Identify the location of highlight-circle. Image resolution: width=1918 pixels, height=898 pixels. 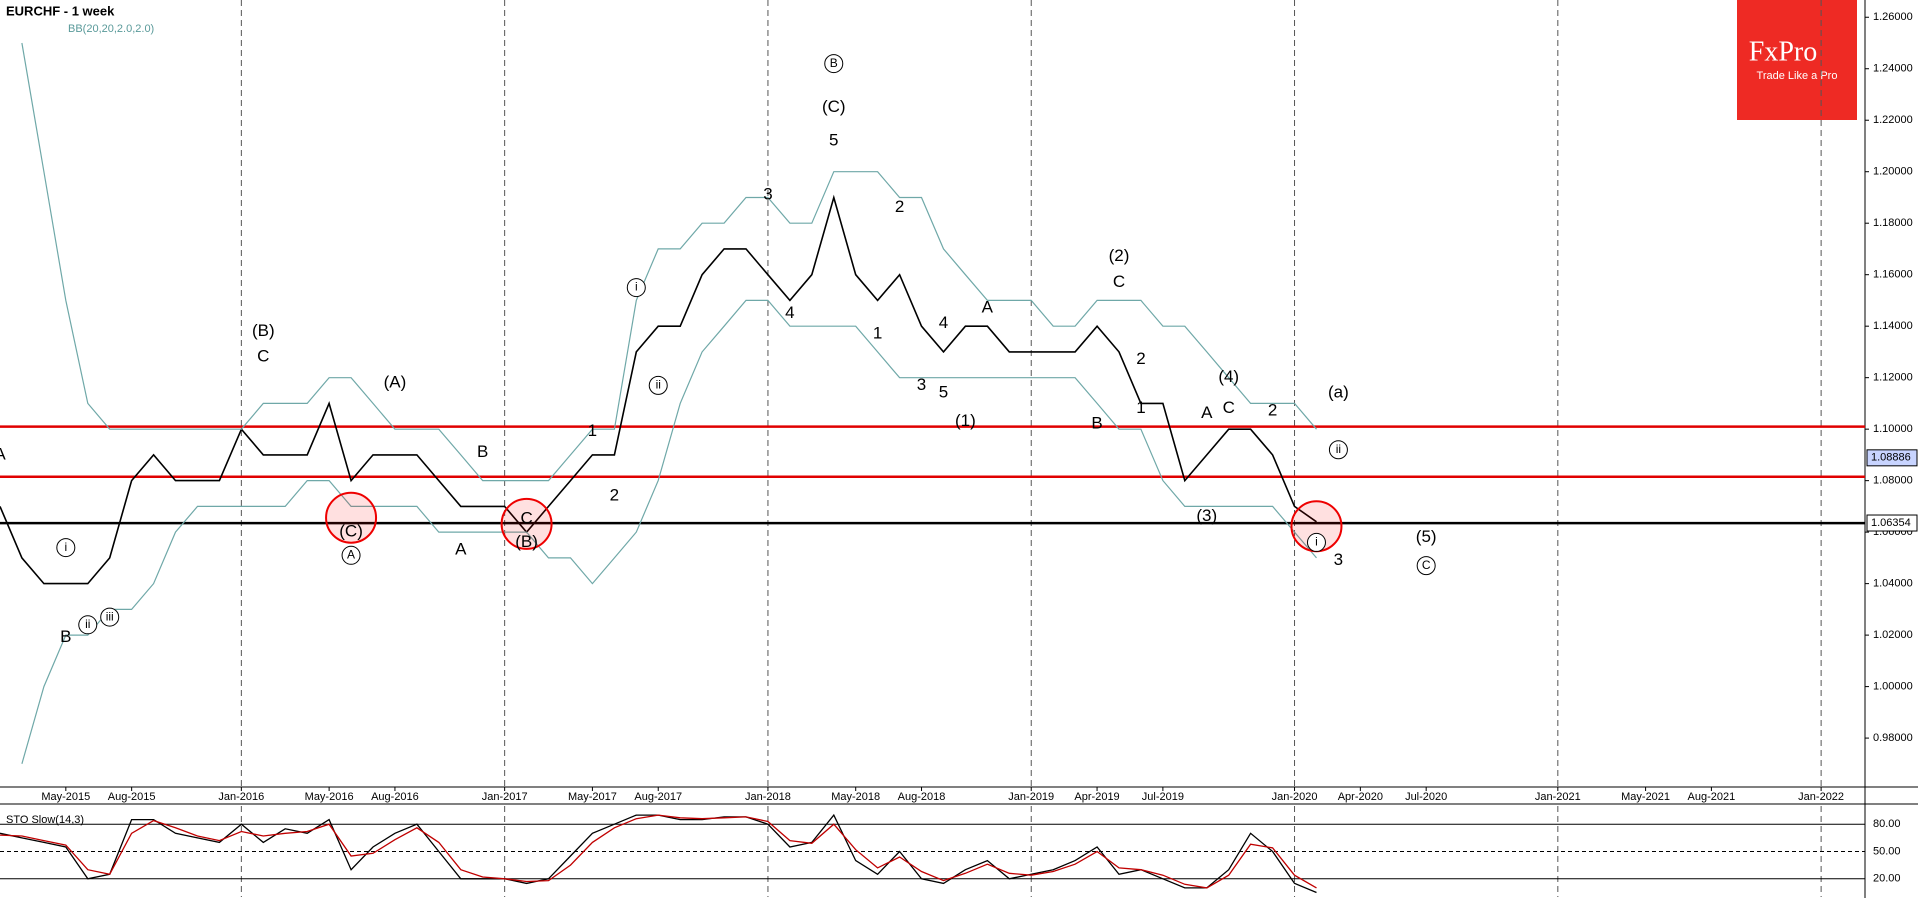
(351, 517).